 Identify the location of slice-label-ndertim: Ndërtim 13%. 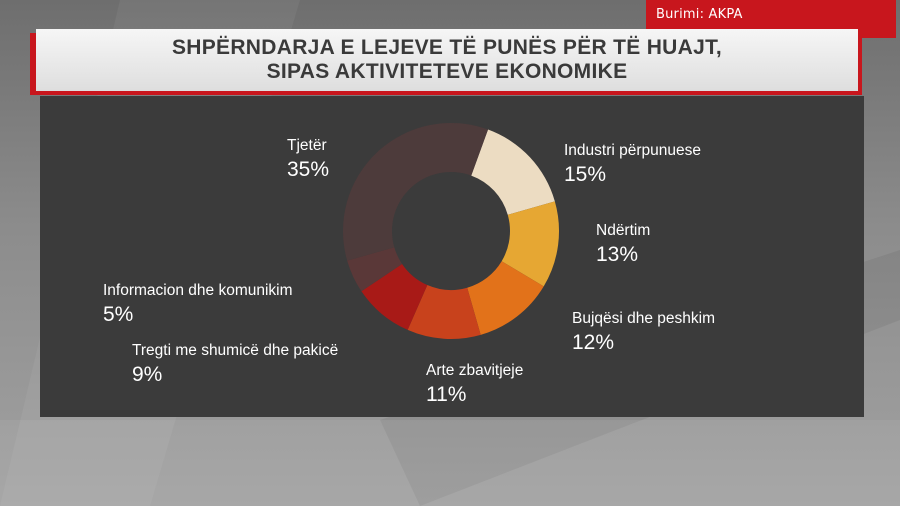
(623, 244).